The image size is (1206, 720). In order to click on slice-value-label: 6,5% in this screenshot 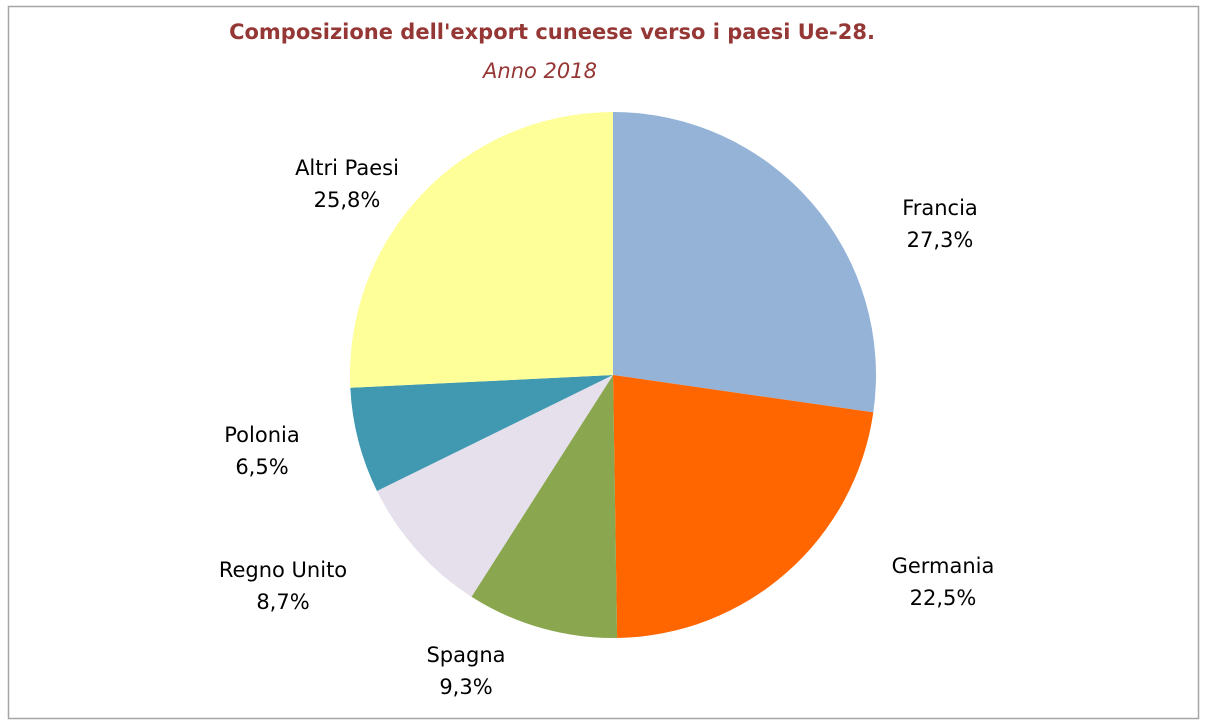, I will do `click(261, 467)`.